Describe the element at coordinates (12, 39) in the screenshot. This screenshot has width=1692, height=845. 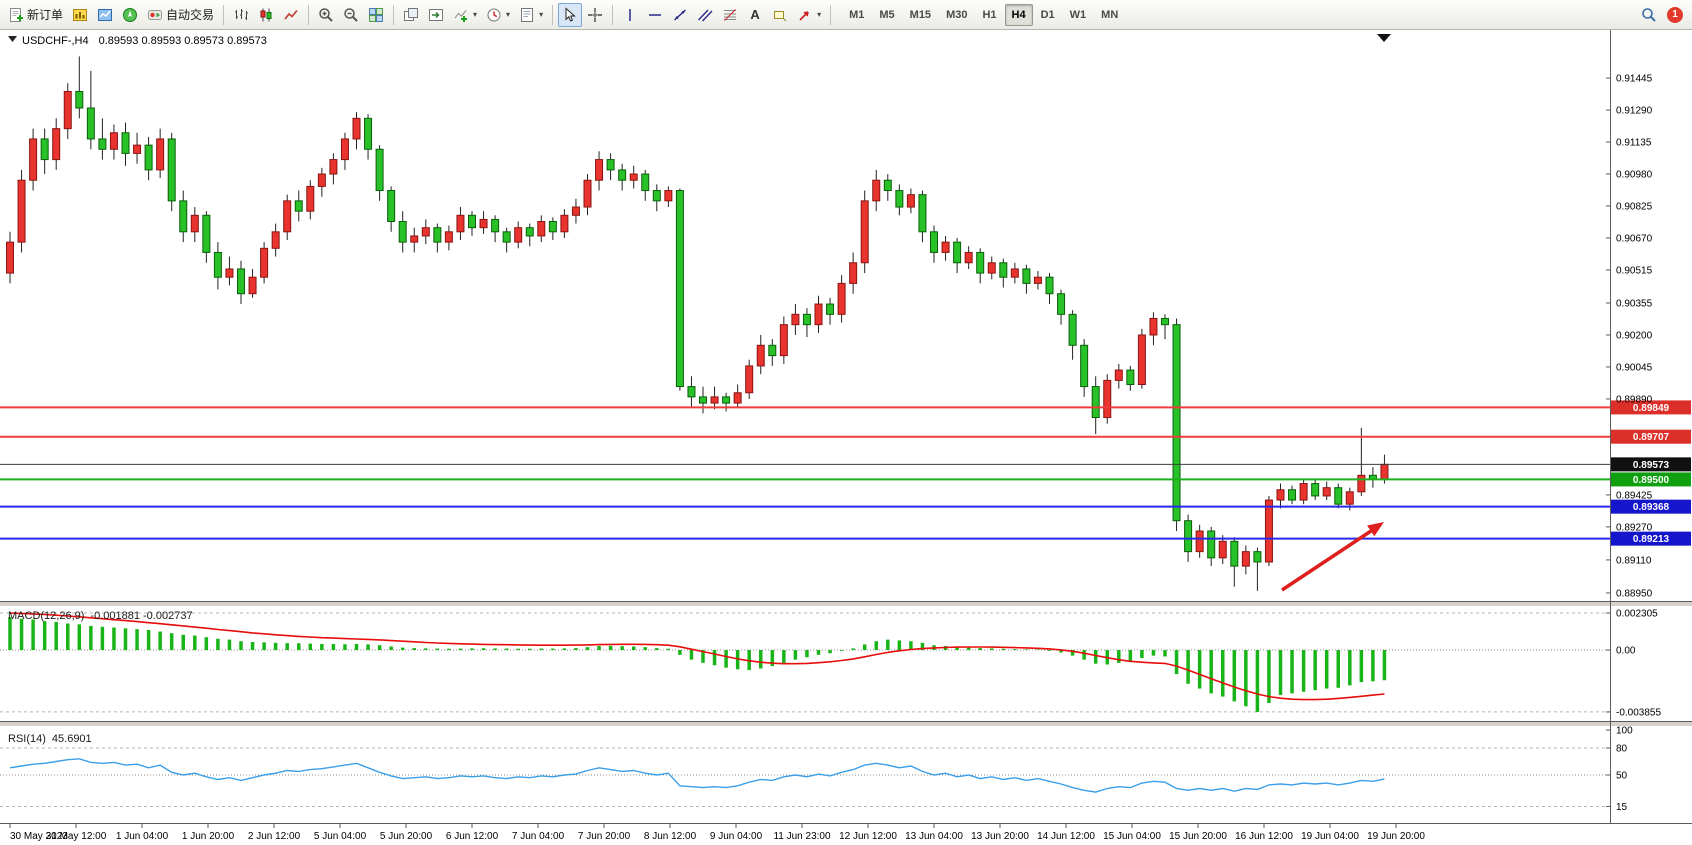
I see `symbol-dropdown-icon` at that location.